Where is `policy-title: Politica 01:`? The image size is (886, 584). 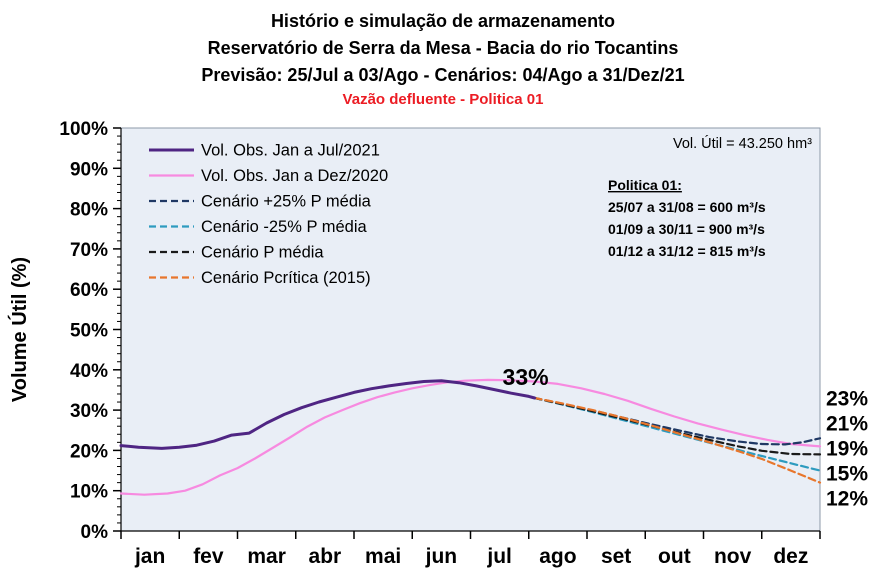 policy-title: Politica 01: is located at coordinates (645, 185).